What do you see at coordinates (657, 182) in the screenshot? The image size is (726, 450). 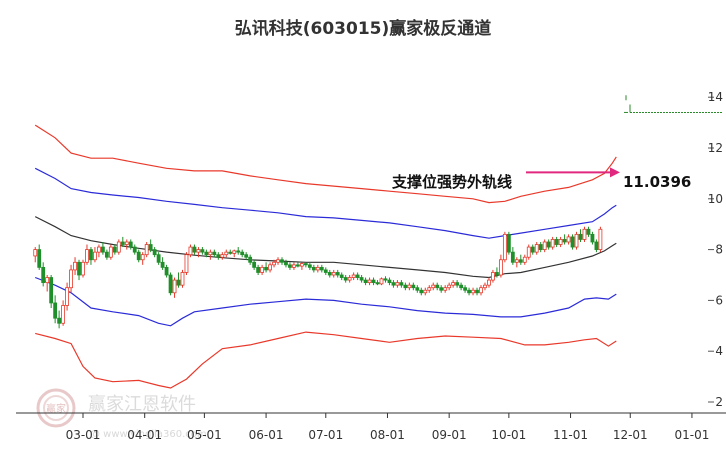 I see `annotation-value: 11.0396` at bounding box center [657, 182].